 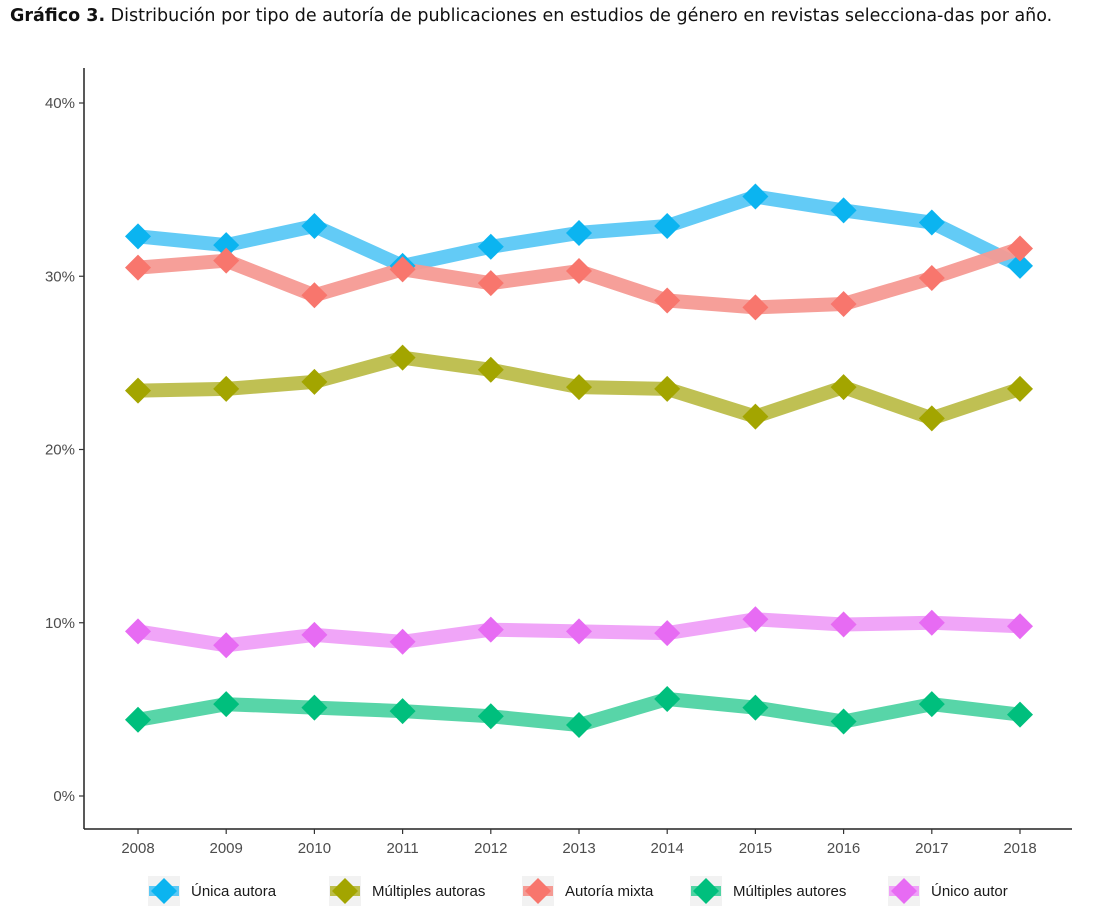 What do you see at coordinates (64, 796) in the screenshot?
I see `y-tick-label: 0%` at bounding box center [64, 796].